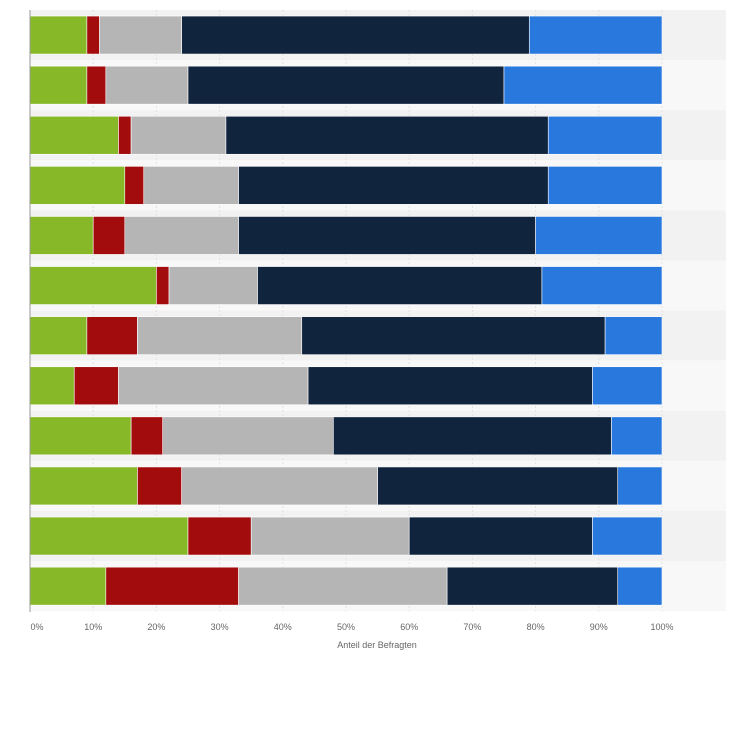 The width and height of the screenshot is (754, 729). What do you see at coordinates (220, 627) in the screenshot?
I see `x-tick-label: 30%` at bounding box center [220, 627].